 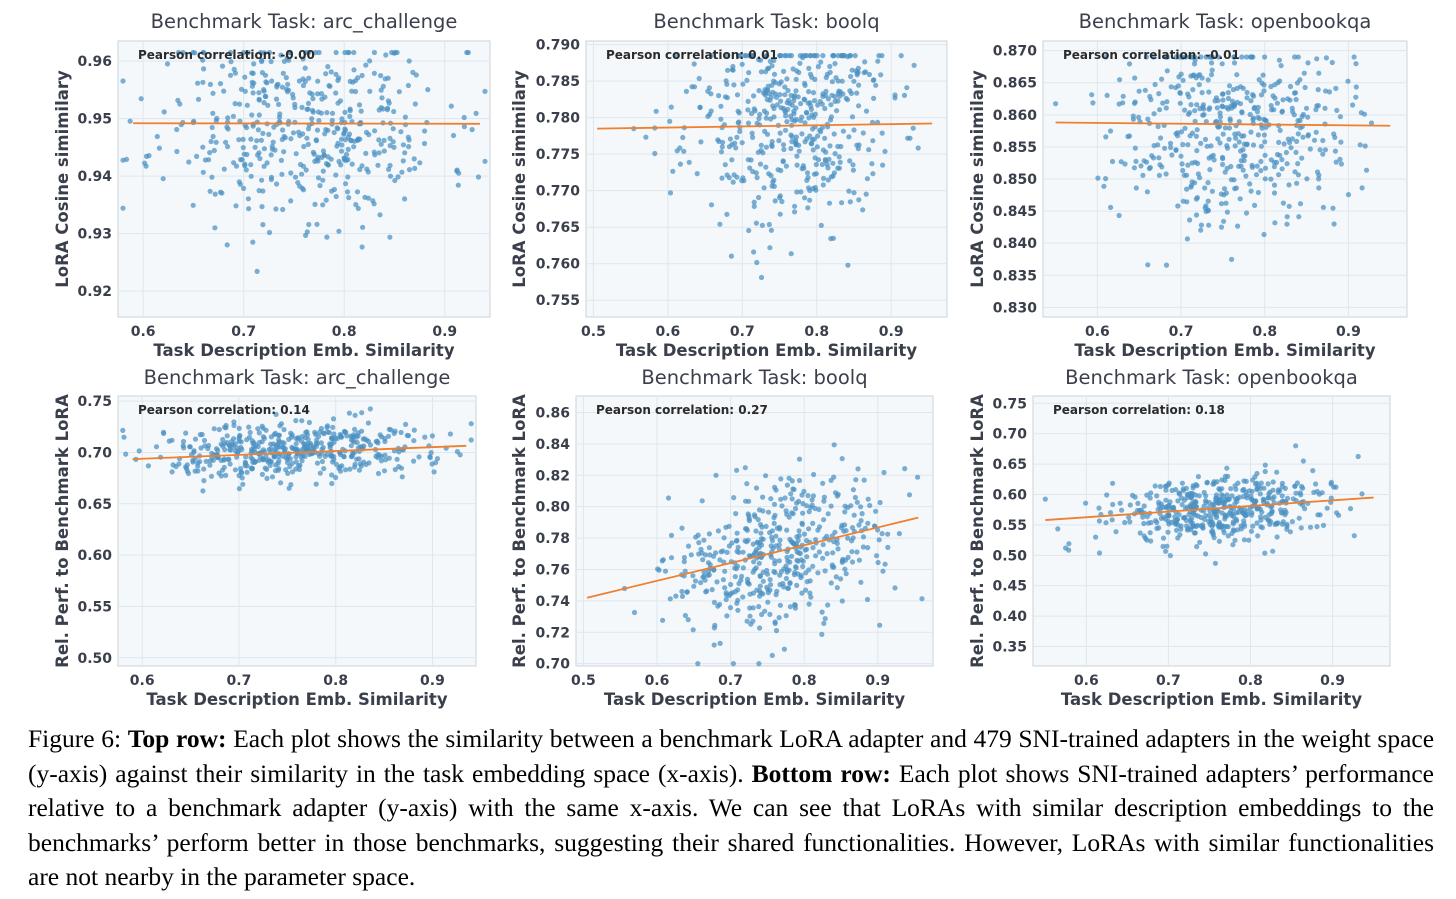 What do you see at coordinates (297, 450) in the screenshot?
I see `scatter-points` at bounding box center [297, 450].